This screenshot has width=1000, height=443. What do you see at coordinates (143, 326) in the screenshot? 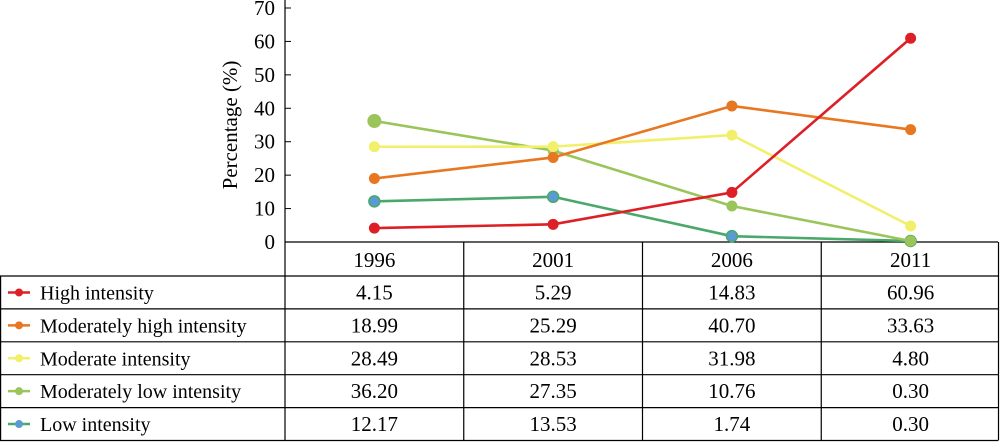
I see `legend-label: Moderately high intensity` at bounding box center [143, 326].